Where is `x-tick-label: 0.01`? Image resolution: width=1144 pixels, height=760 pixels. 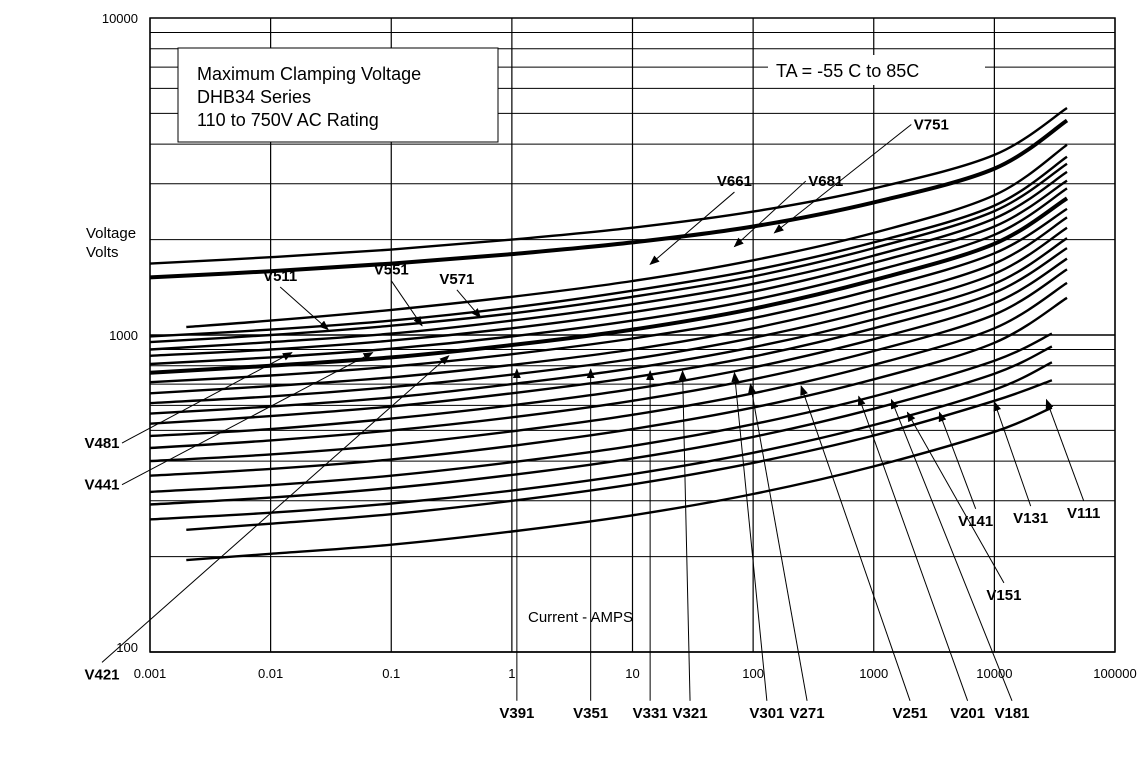 x-tick-label: 0.01 is located at coordinates (270, 673).